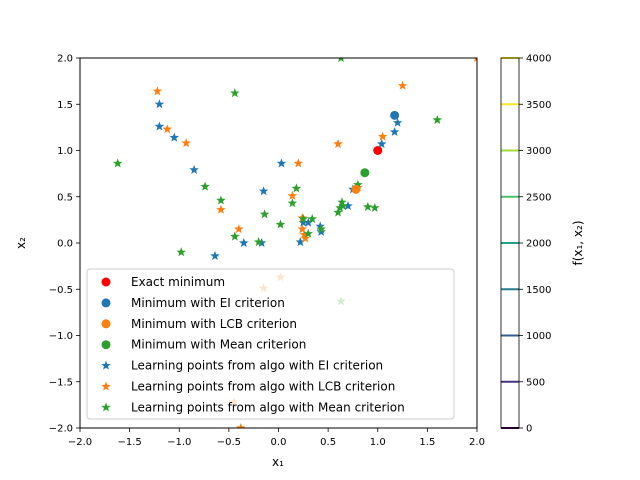  What do you see at coordinates (535, 382) in the screenshot?
I see `colorbar-tick-label-1: 500` at bounding box center [535, 382].